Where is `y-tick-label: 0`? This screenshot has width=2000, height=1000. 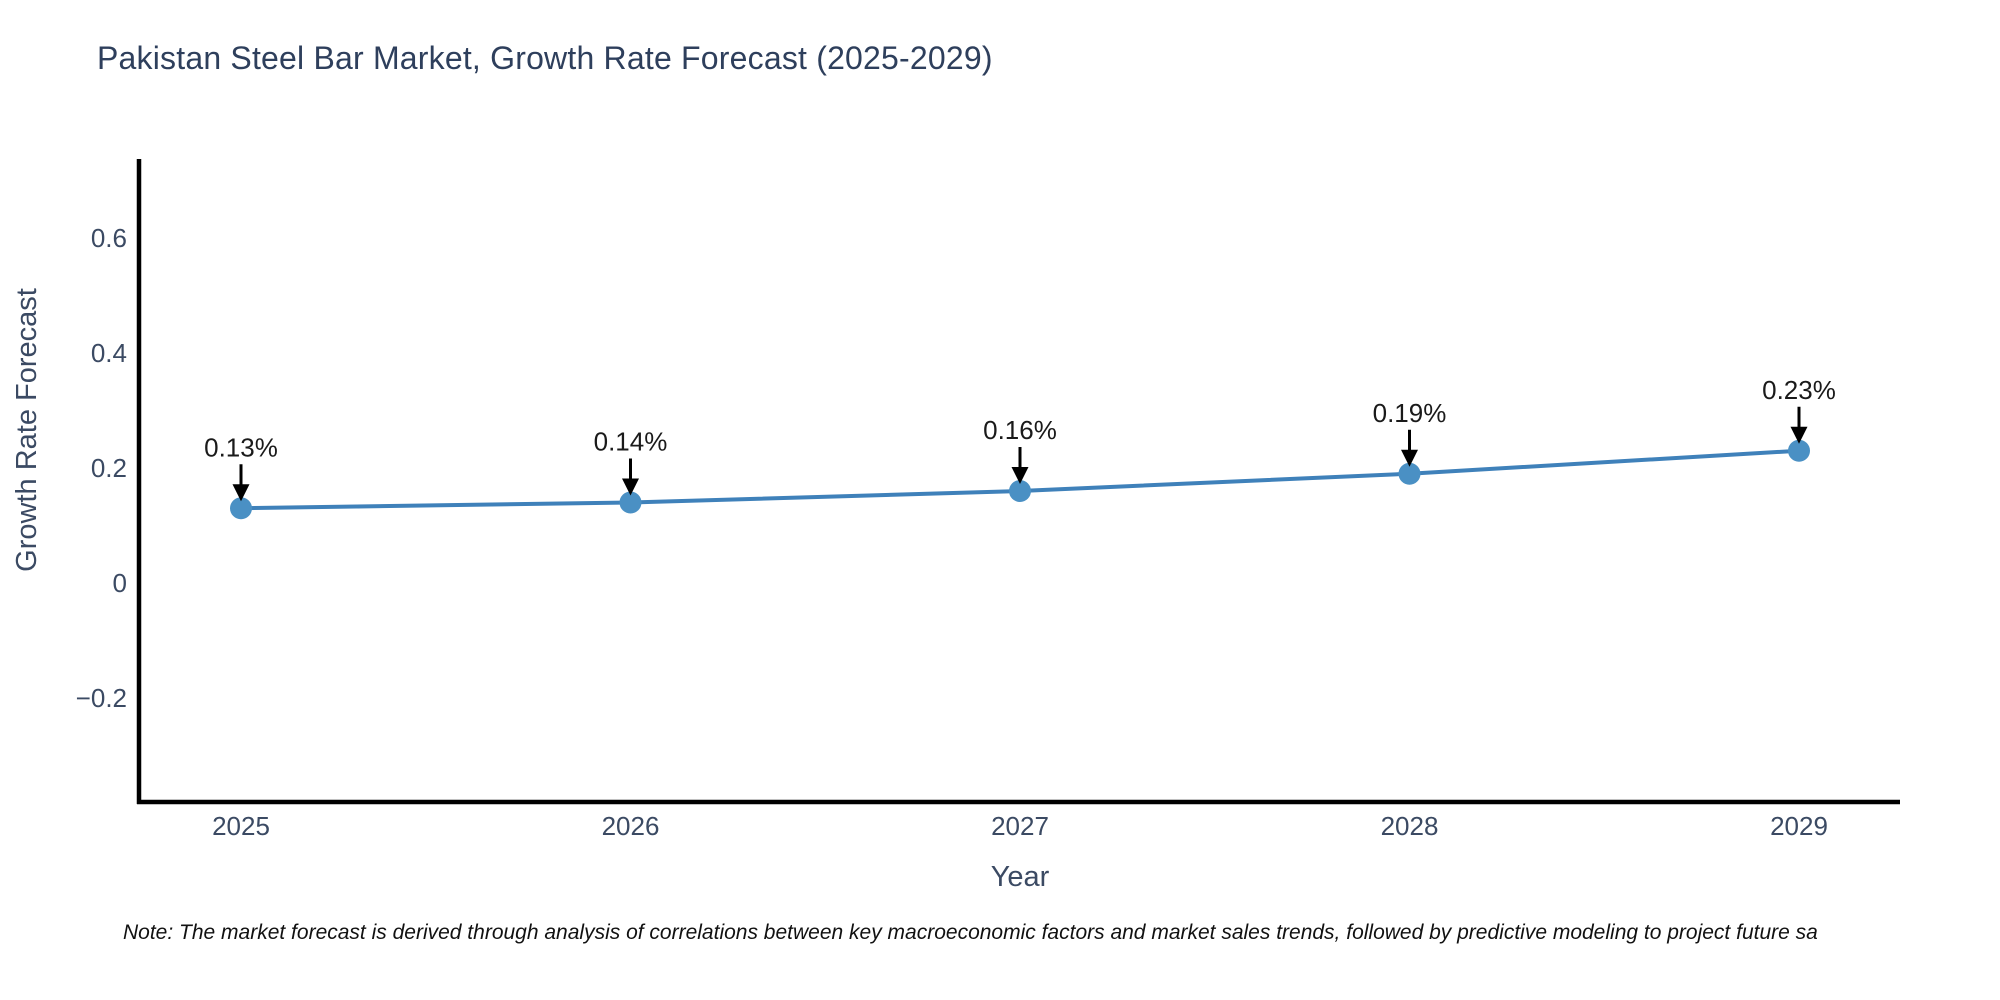 y-tick-label: 0 is located at coordinates (120, 583).